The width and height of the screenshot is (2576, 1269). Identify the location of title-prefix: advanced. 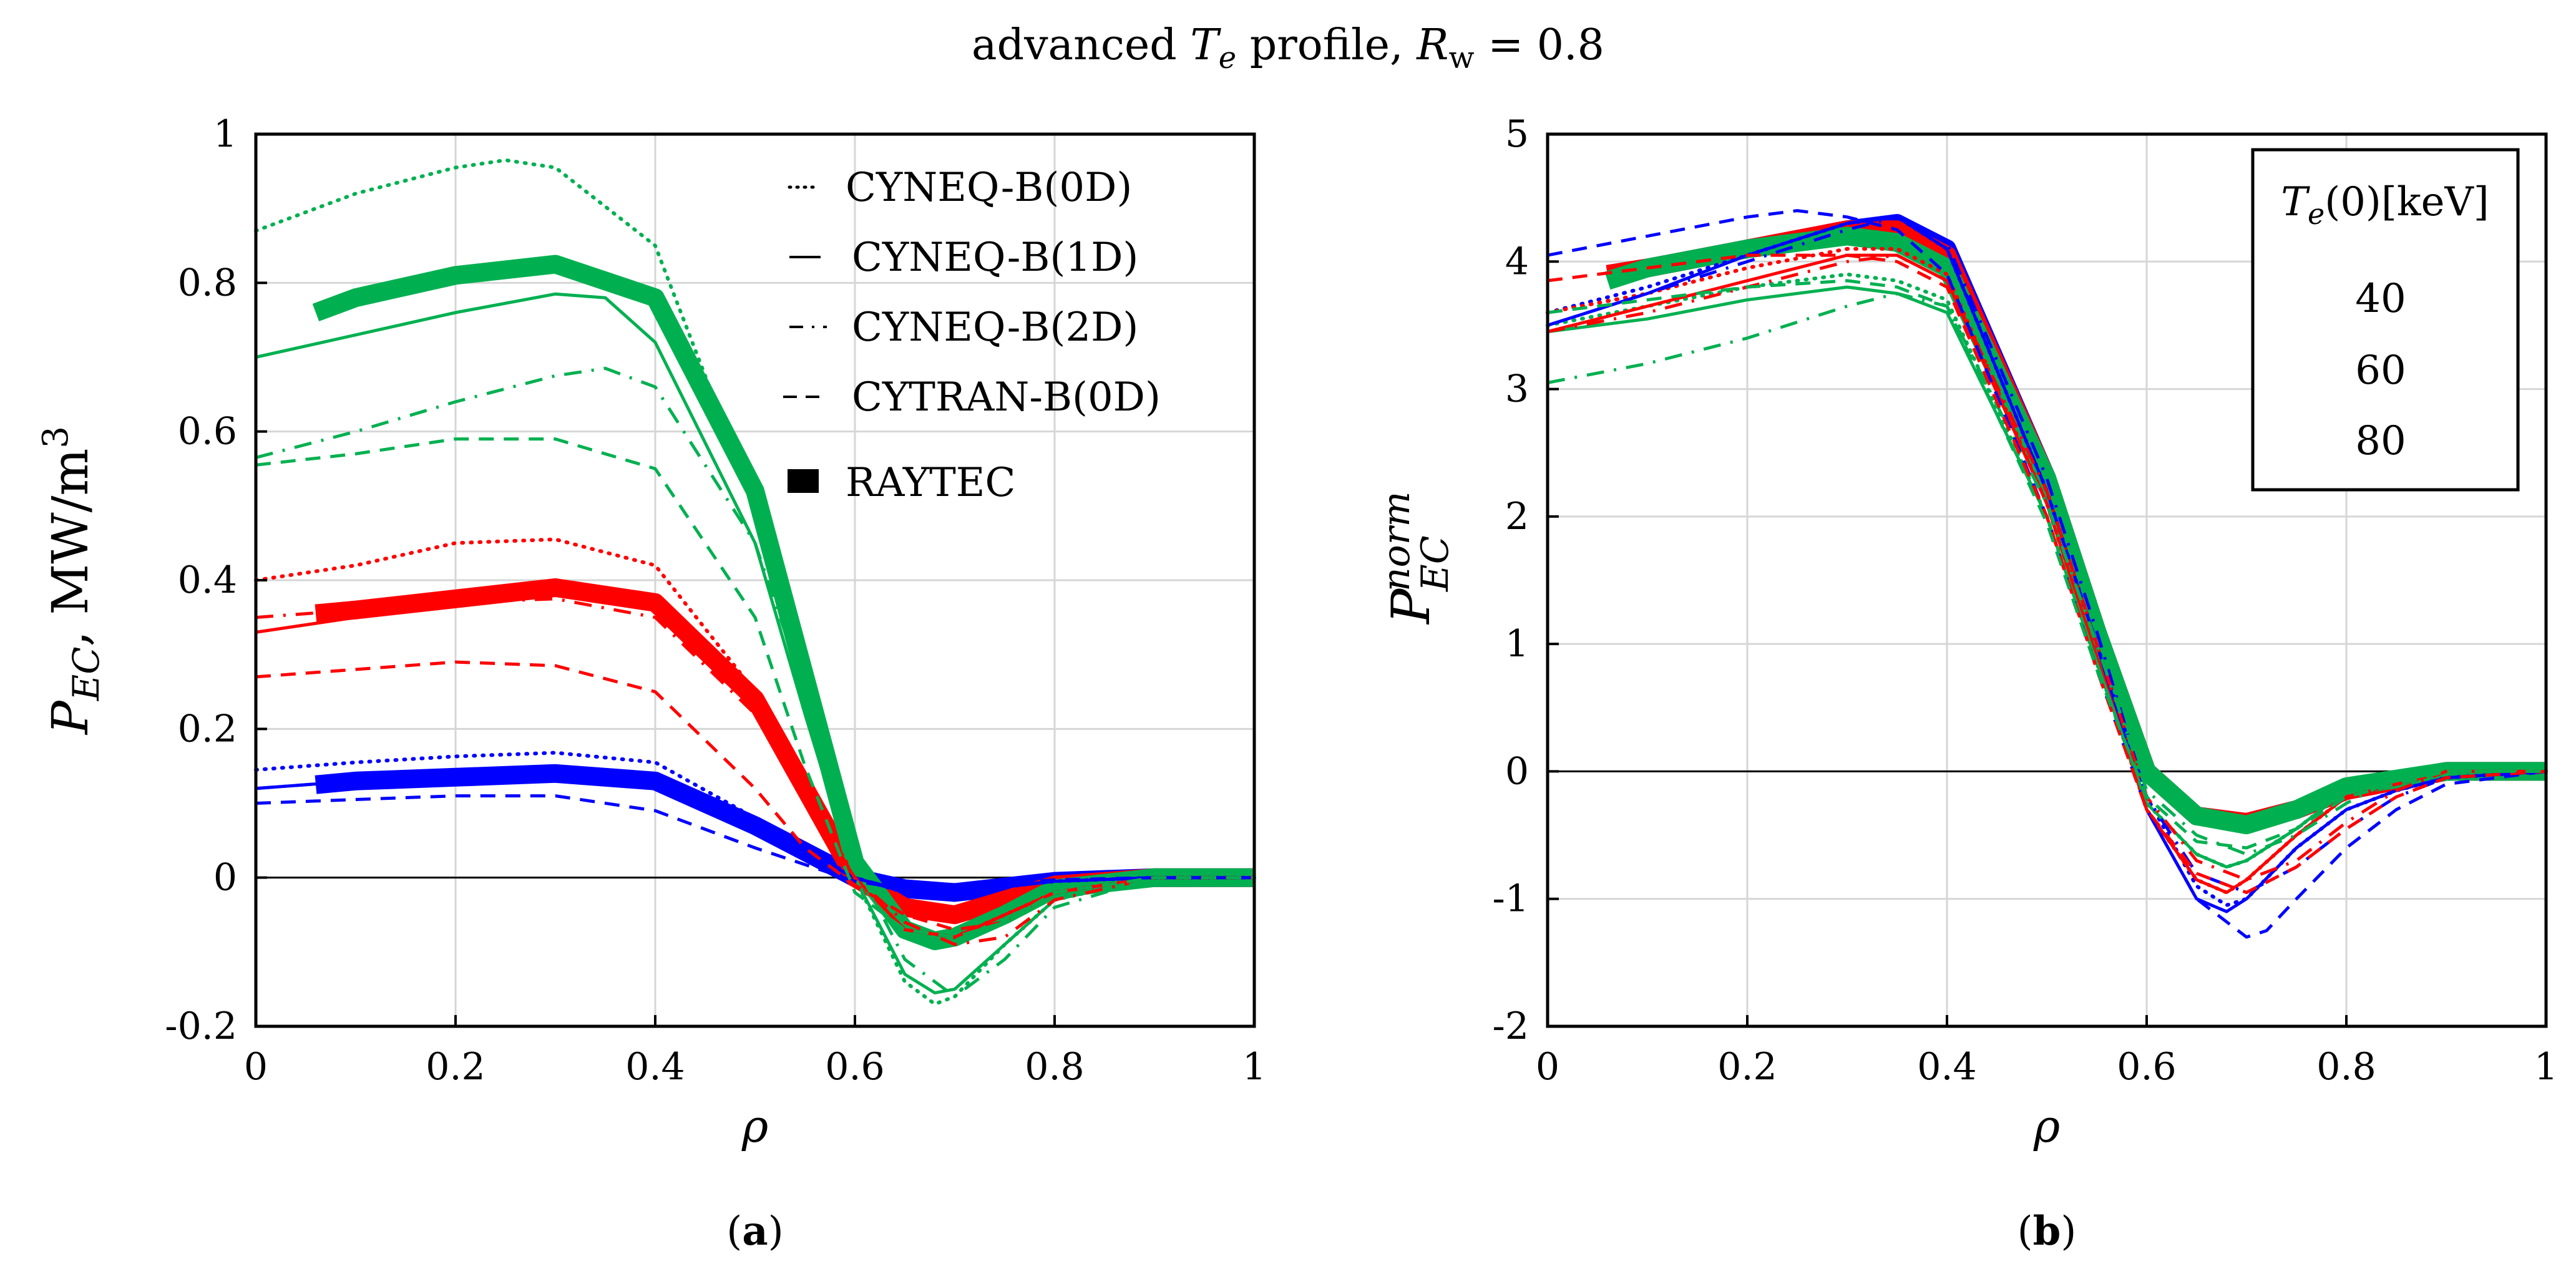
(1081, 45).